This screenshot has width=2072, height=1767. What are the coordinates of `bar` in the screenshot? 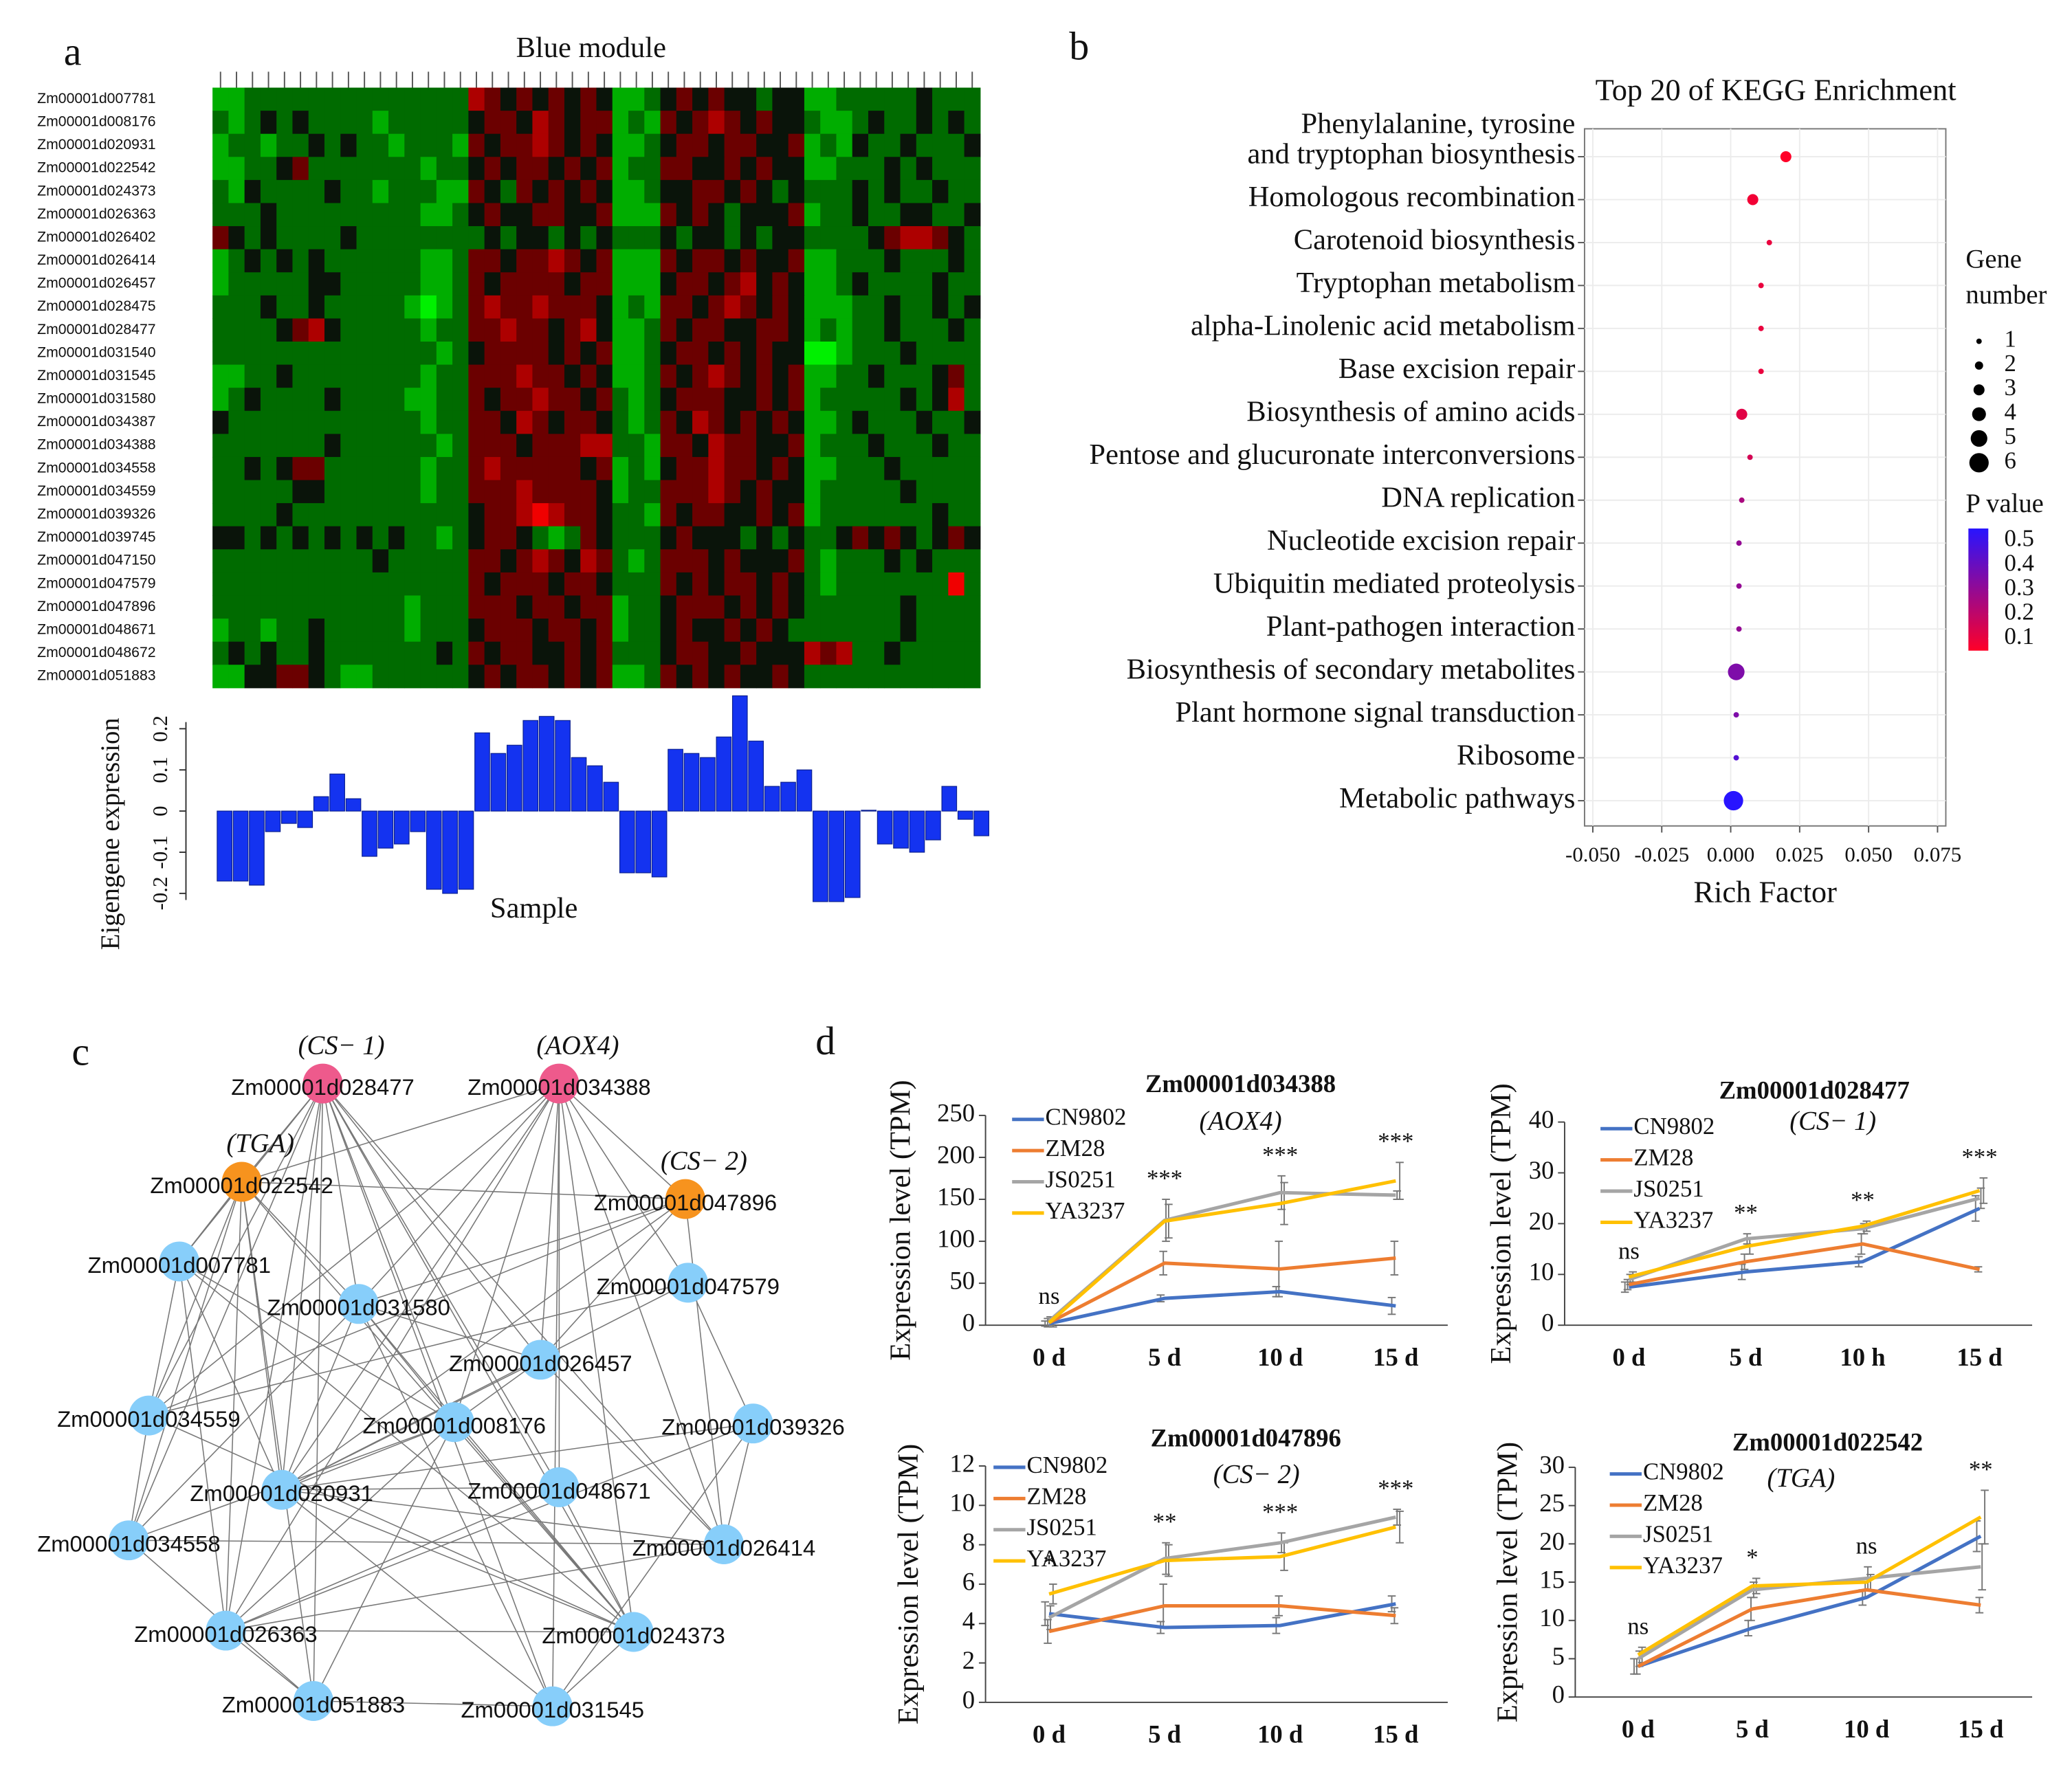 It's located at (708, 784).